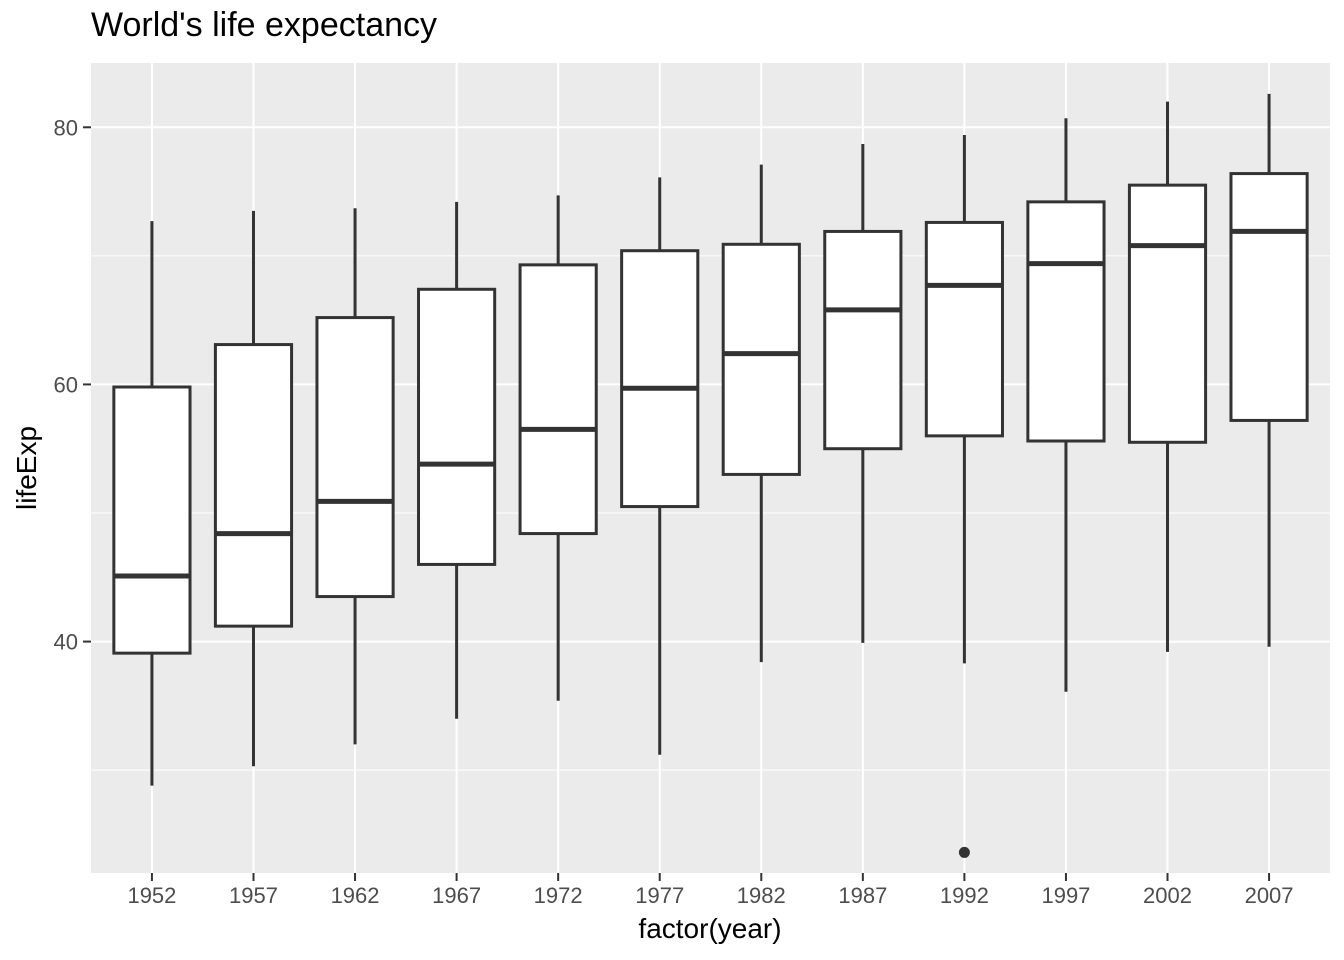  I want to click on box-2002, so click(1167, 376).